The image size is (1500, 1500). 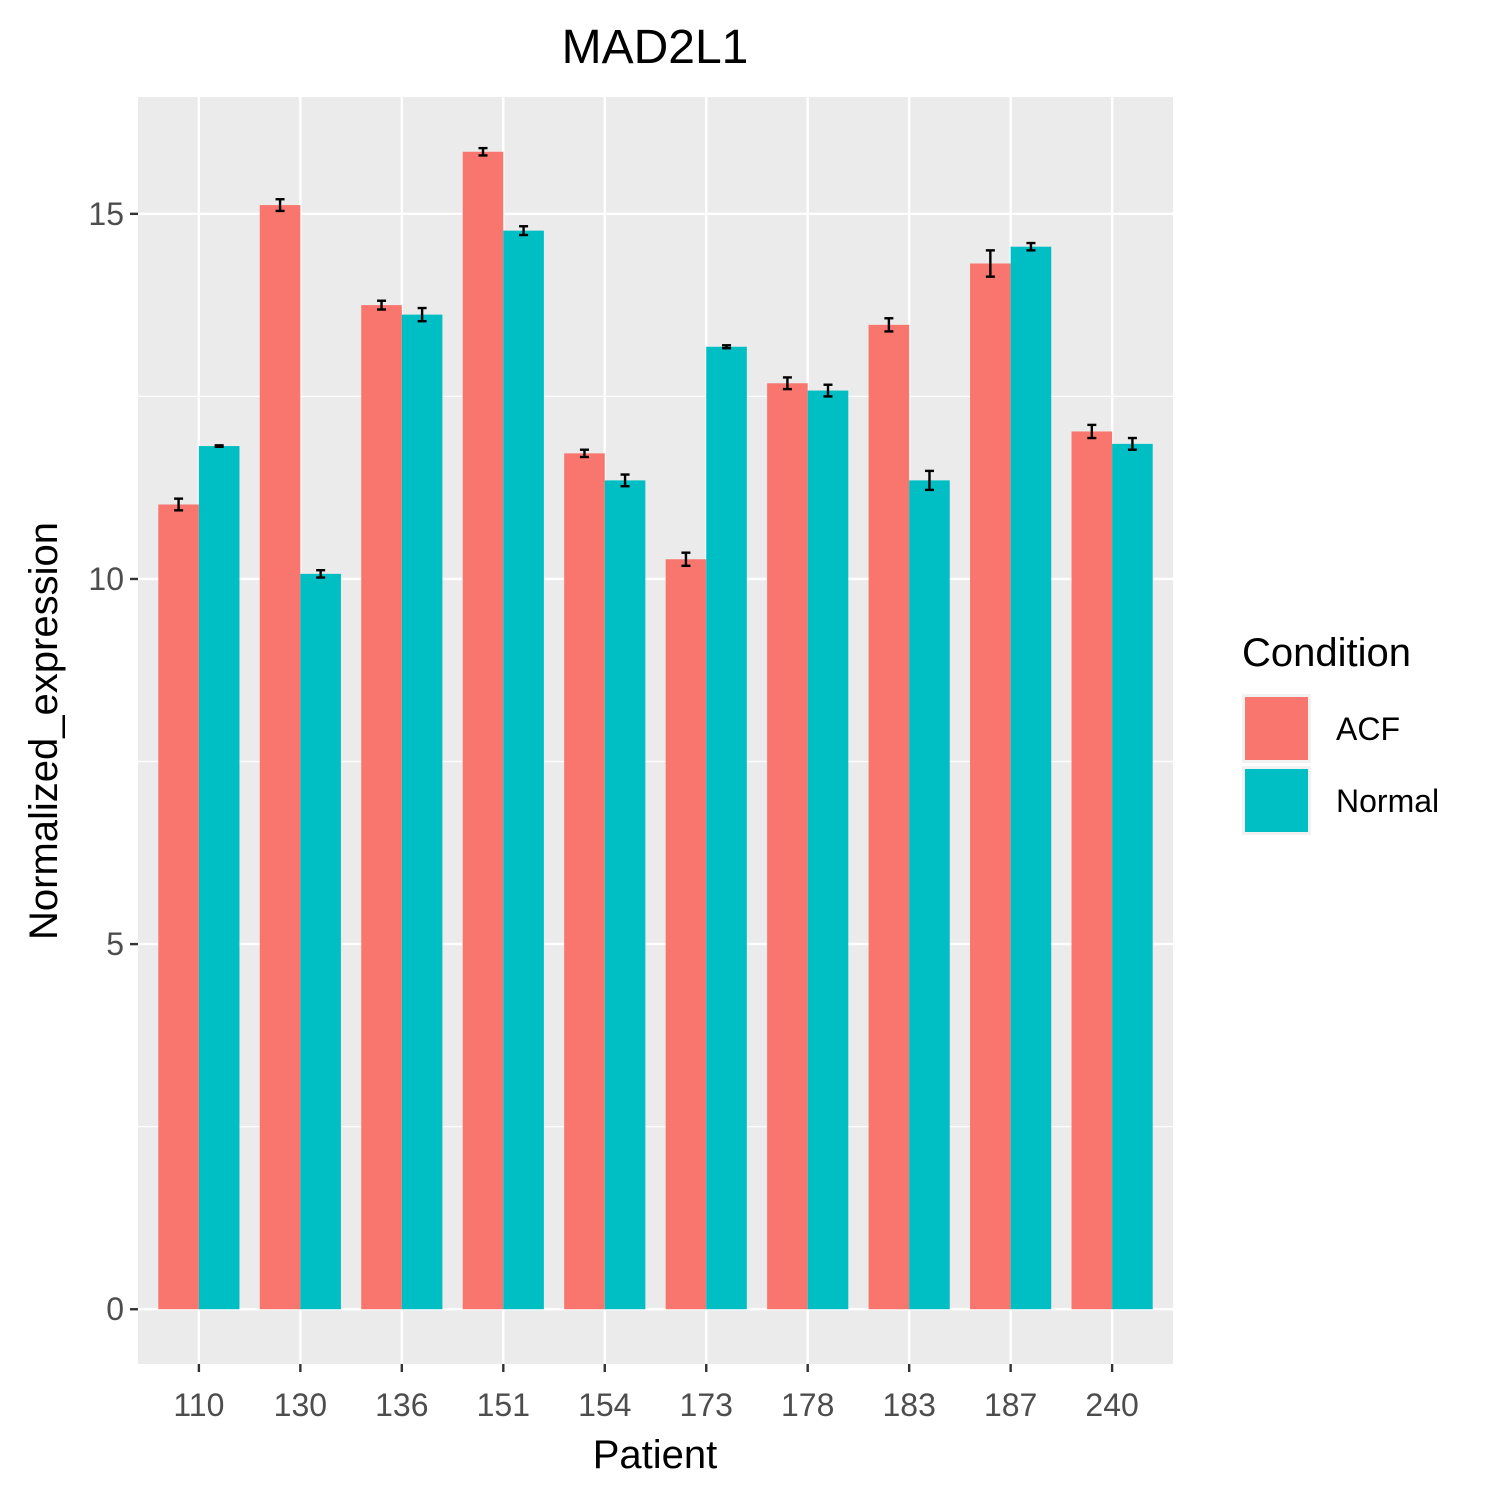 I want to click on y-tick-label: 15, so click(x=106, y=214).